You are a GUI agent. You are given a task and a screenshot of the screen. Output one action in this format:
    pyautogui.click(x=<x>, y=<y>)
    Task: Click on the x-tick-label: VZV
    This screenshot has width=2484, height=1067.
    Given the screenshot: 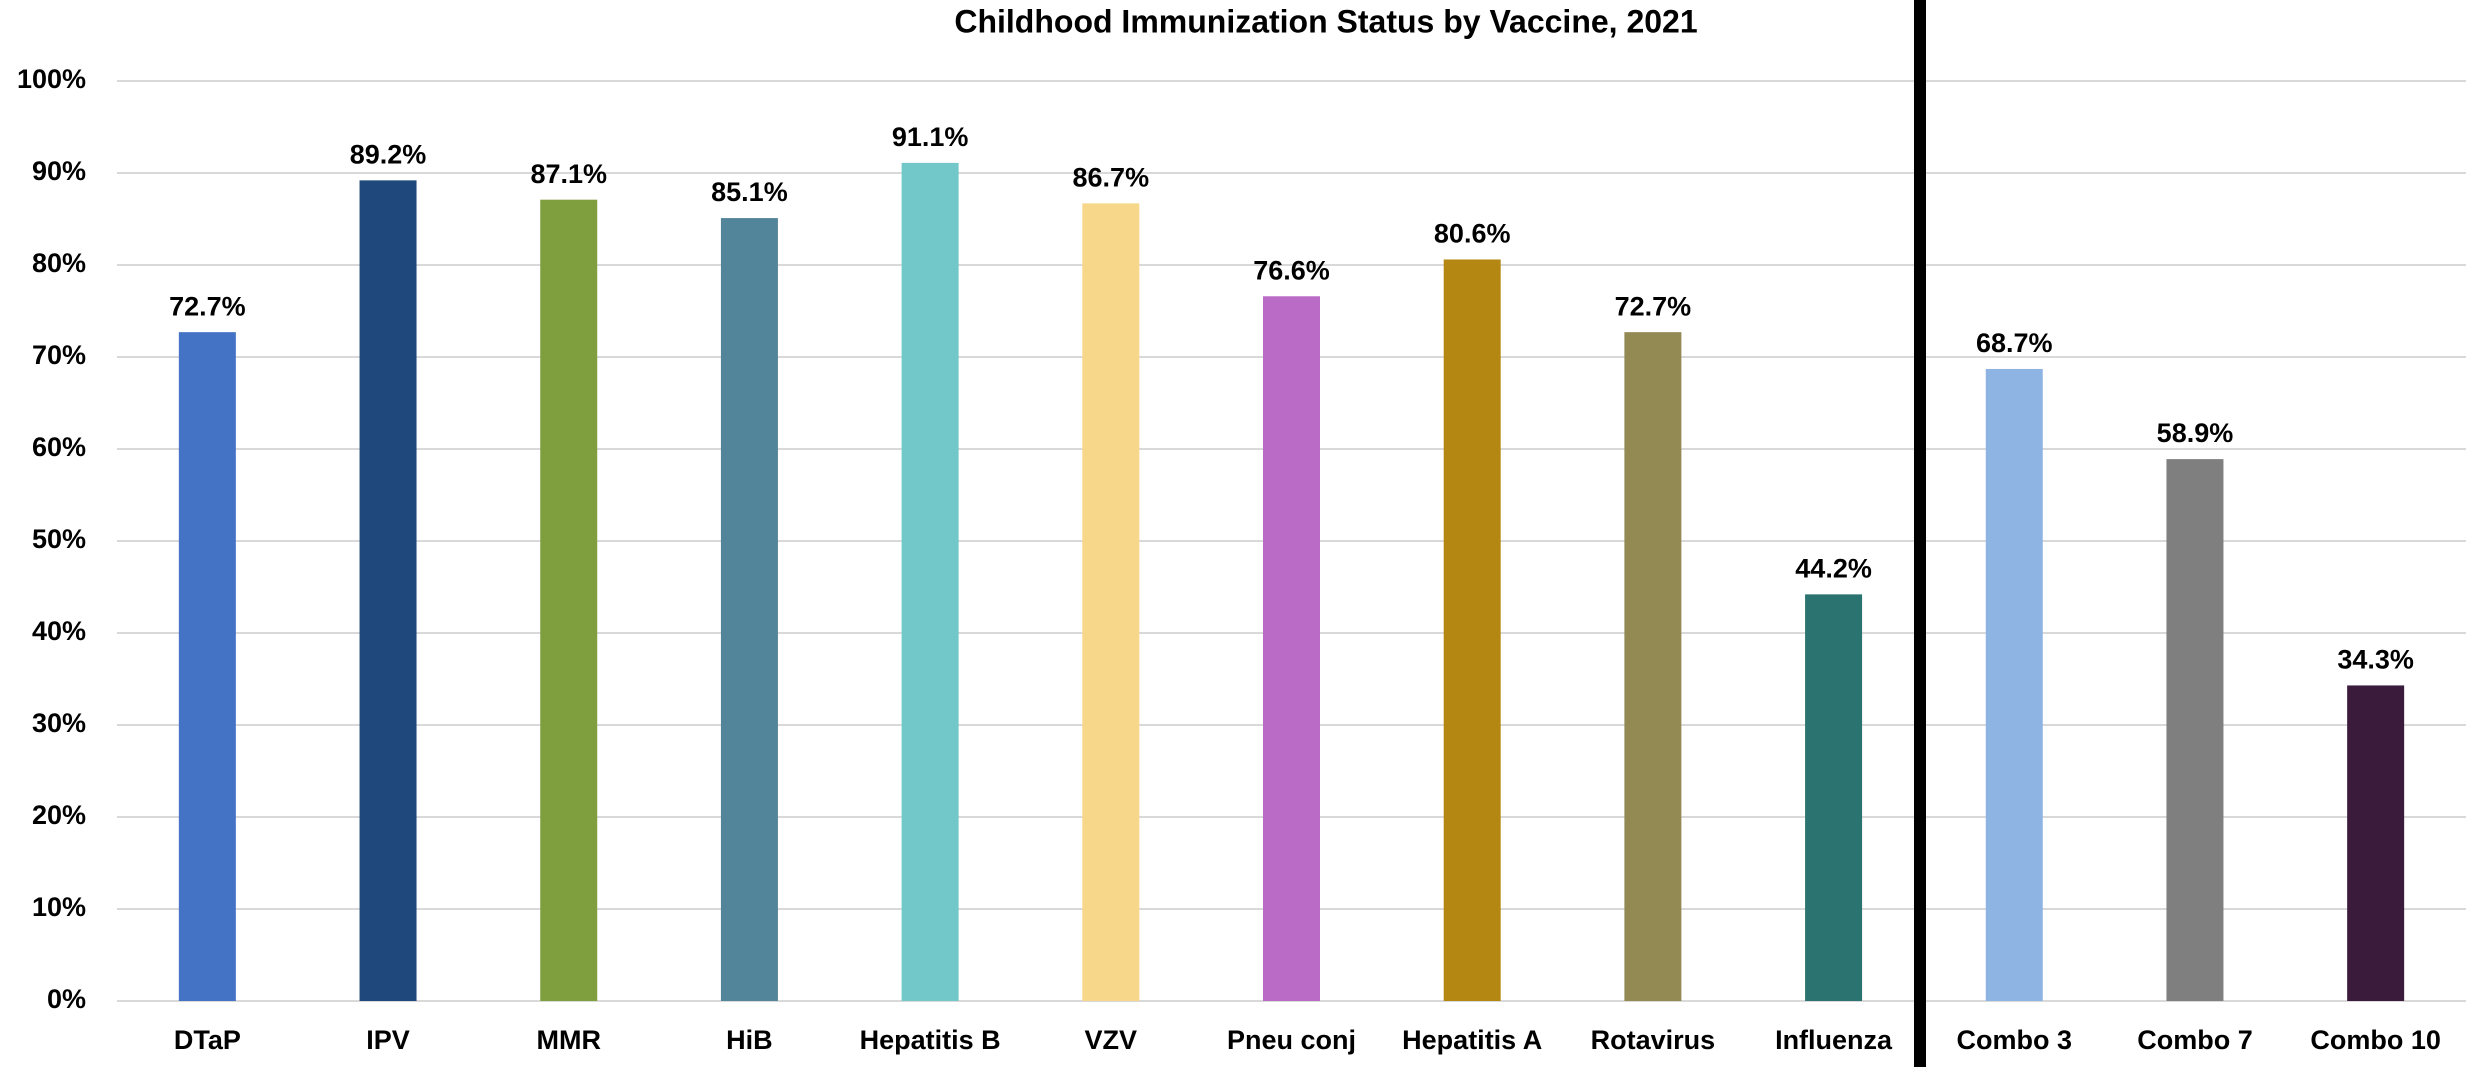 What is the action you would take?
    pyautogui.click(x=1111, y=1040)
    